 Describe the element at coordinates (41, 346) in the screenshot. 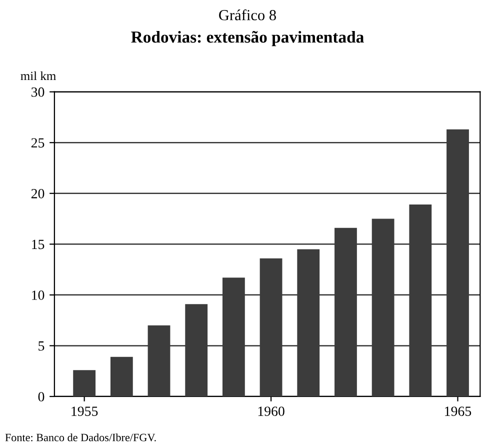

I see `y-tick-label: 5` at that location.